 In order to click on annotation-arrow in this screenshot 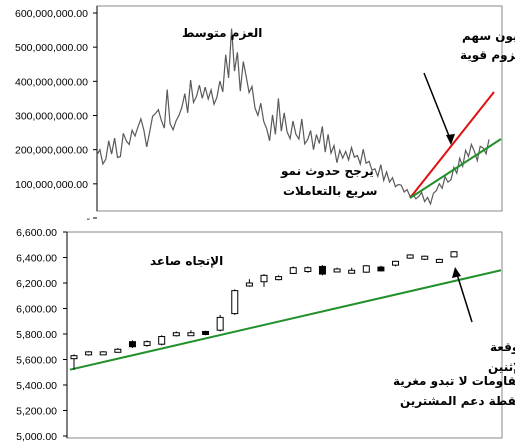, I will do `click(437, 107)`.